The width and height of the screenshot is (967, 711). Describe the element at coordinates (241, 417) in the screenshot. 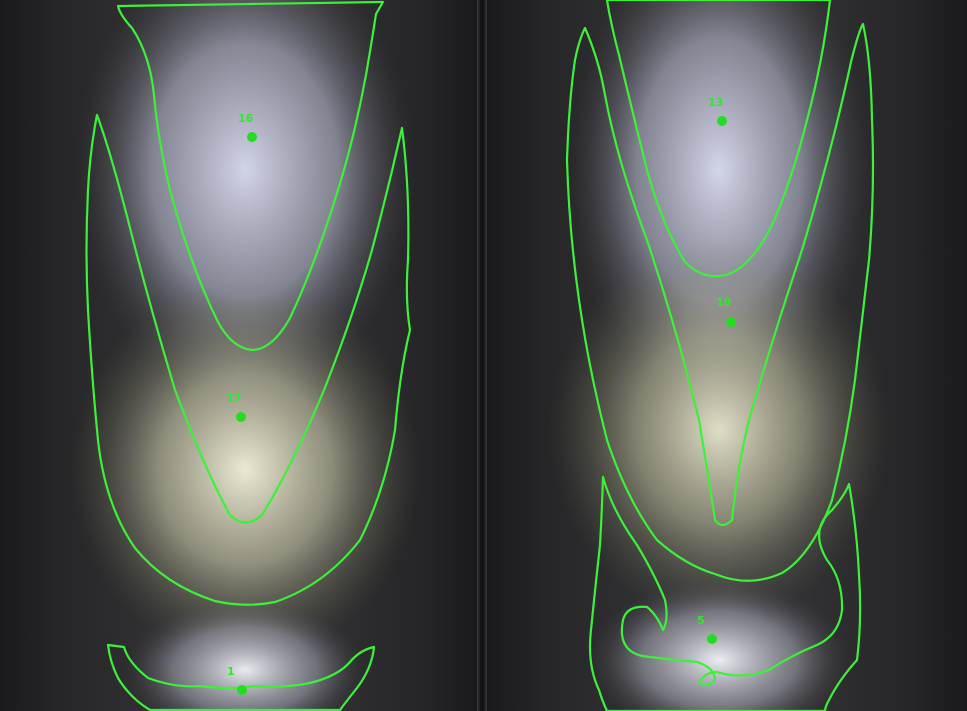

I see `marker-17-point` at that location.